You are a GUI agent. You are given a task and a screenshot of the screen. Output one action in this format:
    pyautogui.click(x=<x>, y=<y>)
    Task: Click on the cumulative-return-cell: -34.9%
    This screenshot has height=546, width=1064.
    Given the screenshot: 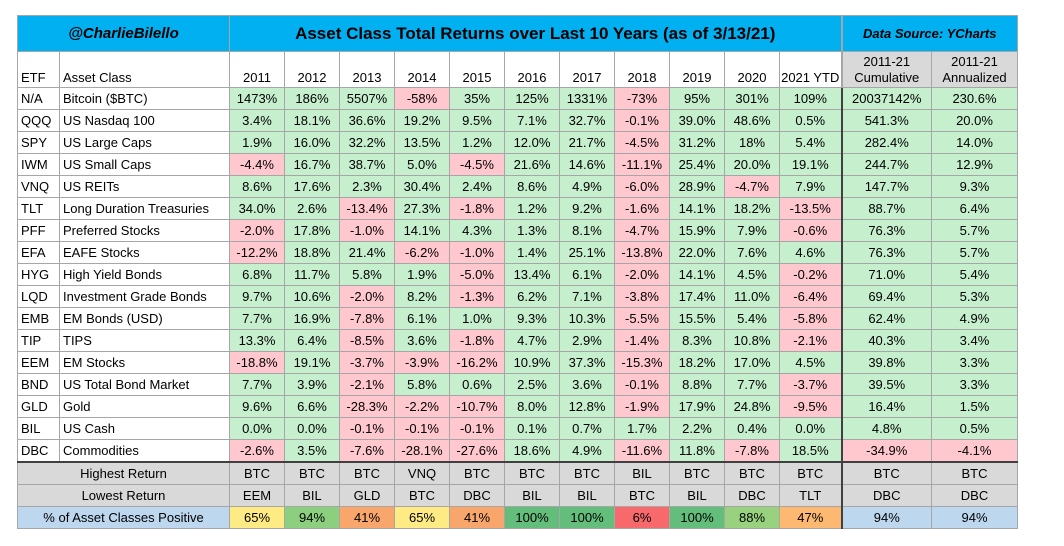 What is the action you would take?
    pyautogui.click(x=886, y=451)
    